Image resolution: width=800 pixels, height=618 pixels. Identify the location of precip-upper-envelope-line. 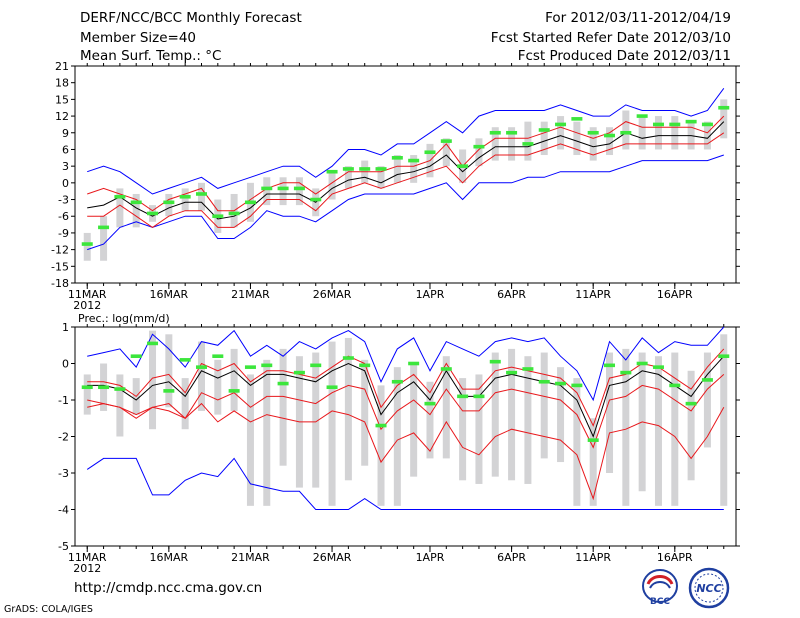
(406, 364).